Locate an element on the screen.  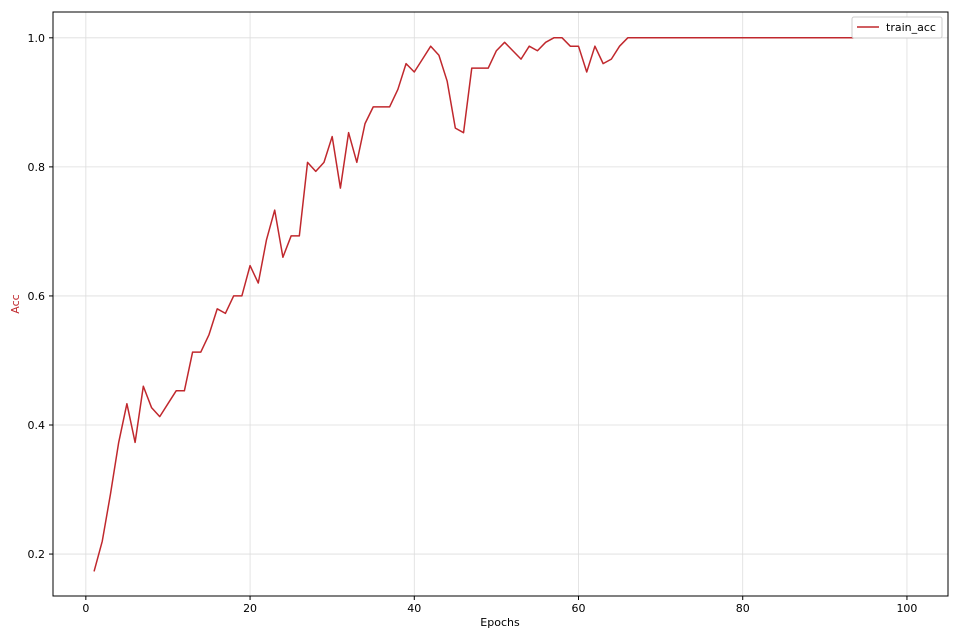
y-tick-label: 0.8 is located at coordinates (37, 167).